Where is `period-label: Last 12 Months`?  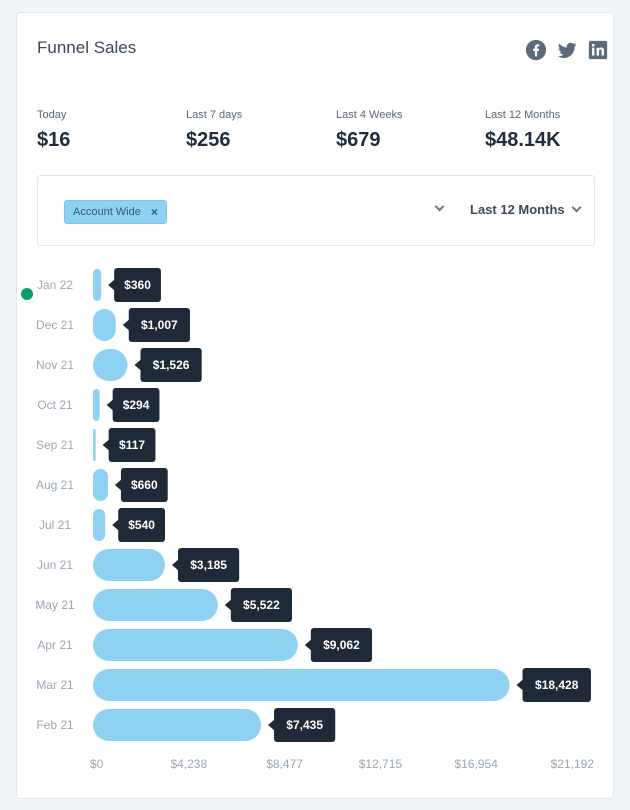
period-label: Last 12 Months is located at coordinates (517, 209).